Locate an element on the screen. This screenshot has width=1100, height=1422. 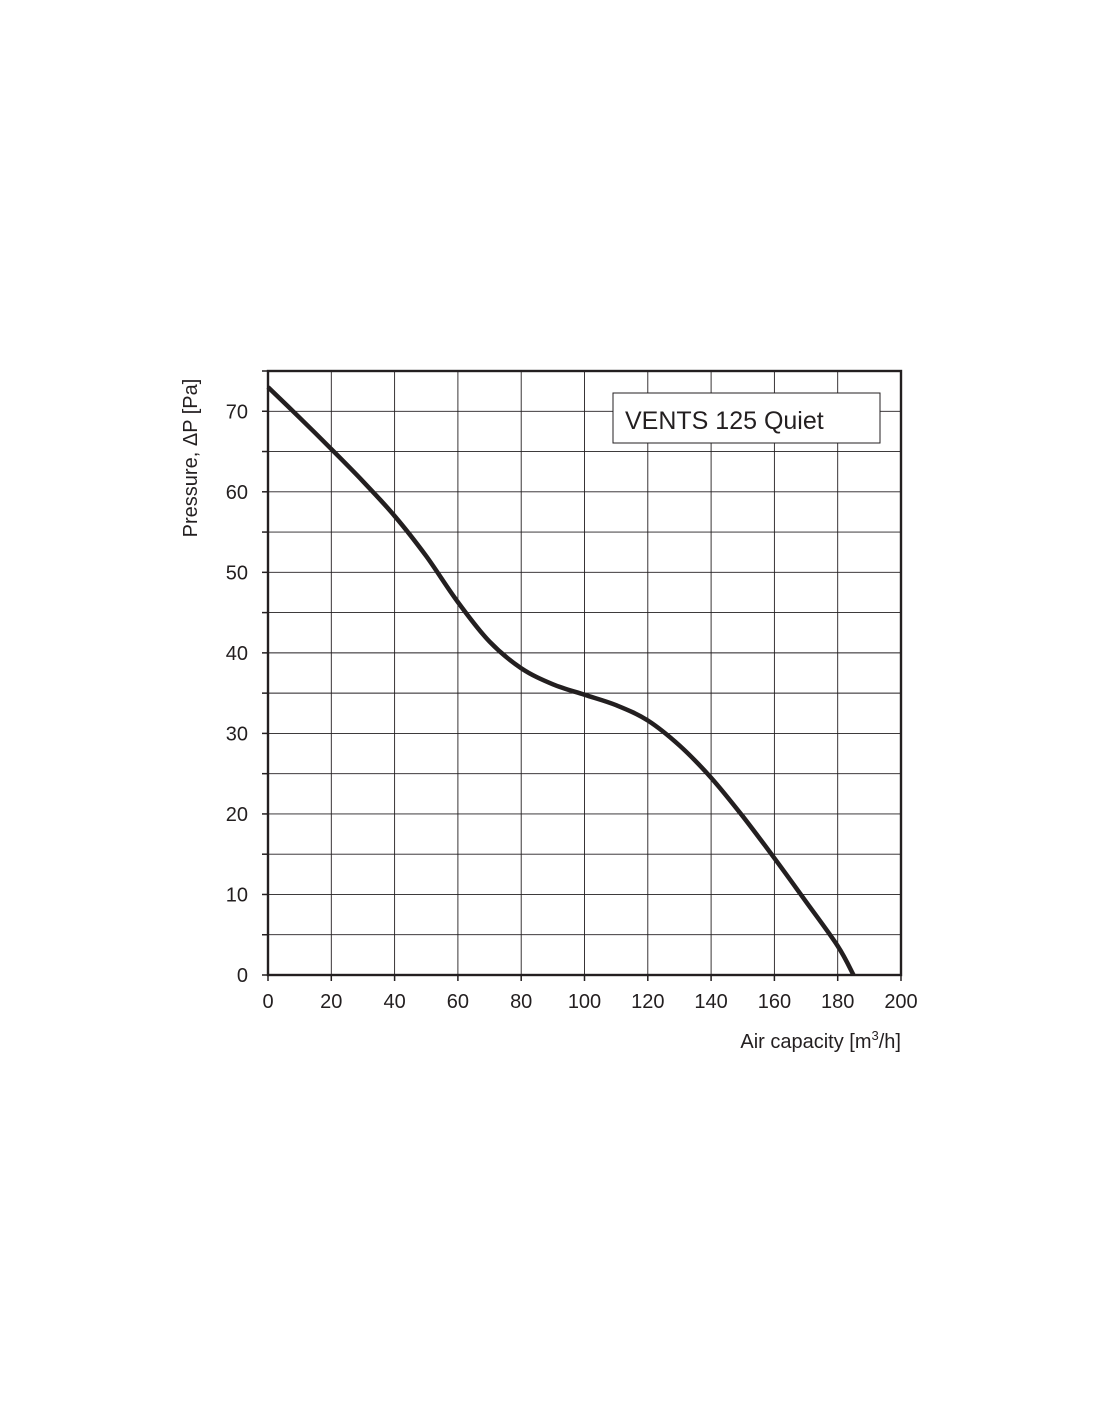
legend: VENTS 125 Quiet is located at coordinates (746, 418).